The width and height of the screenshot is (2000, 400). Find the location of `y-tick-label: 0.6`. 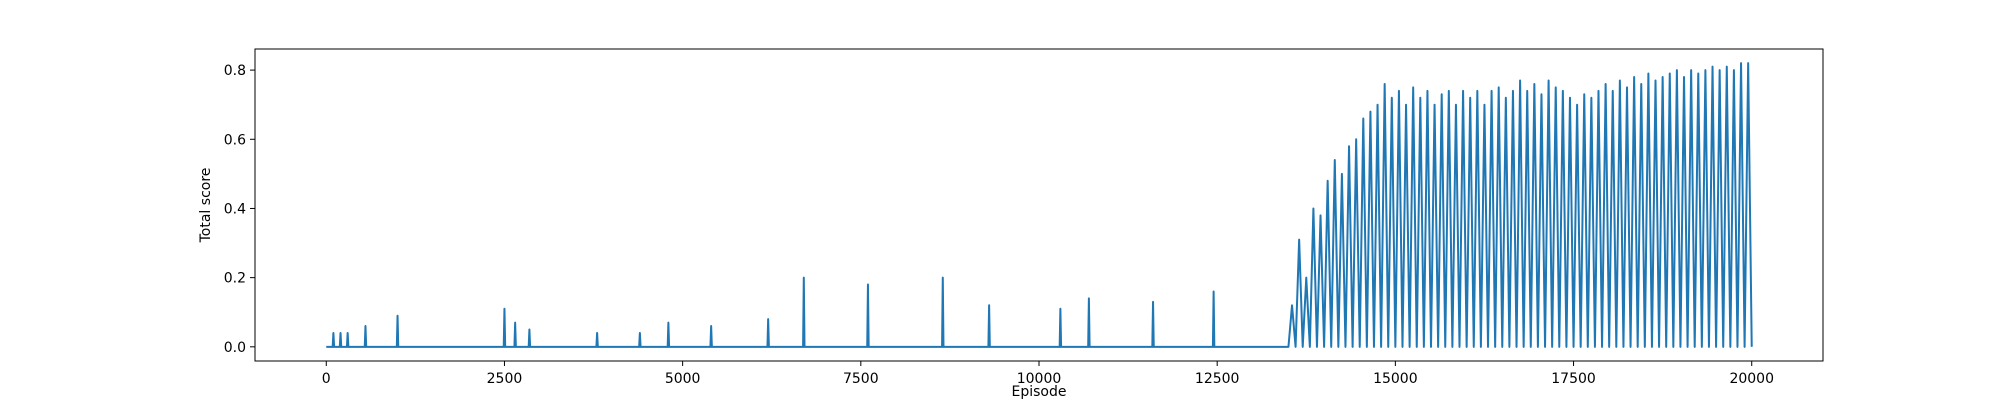

y-tick-label: 0.6 is located at coordinates (235, 140).